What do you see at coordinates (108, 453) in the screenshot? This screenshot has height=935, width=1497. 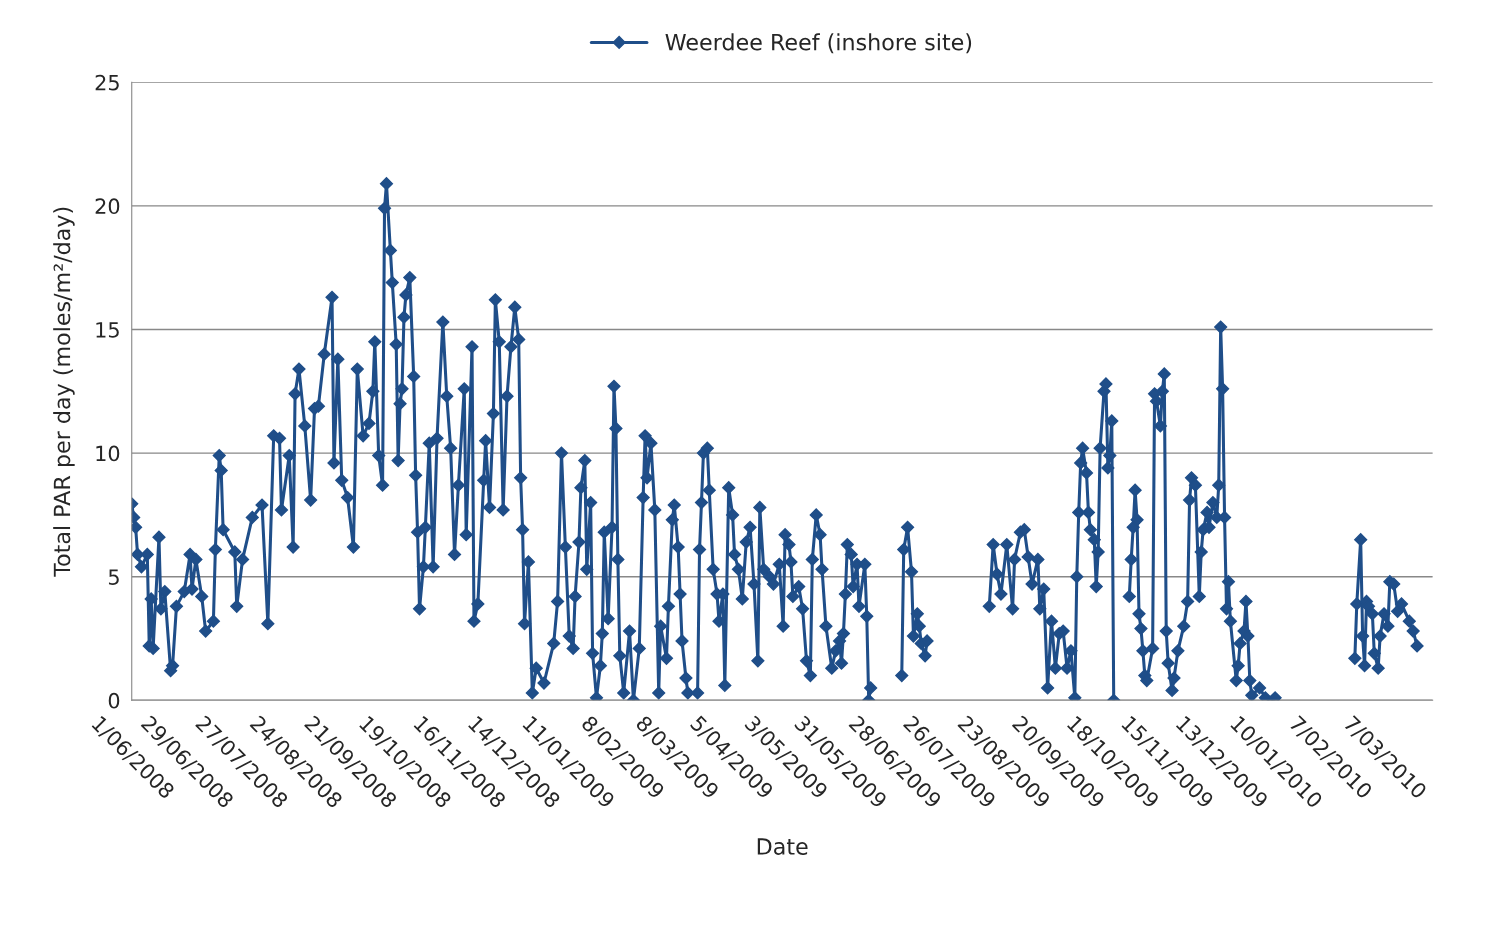 I see `y-tick-label: 10` at bounding box center [108, 453].